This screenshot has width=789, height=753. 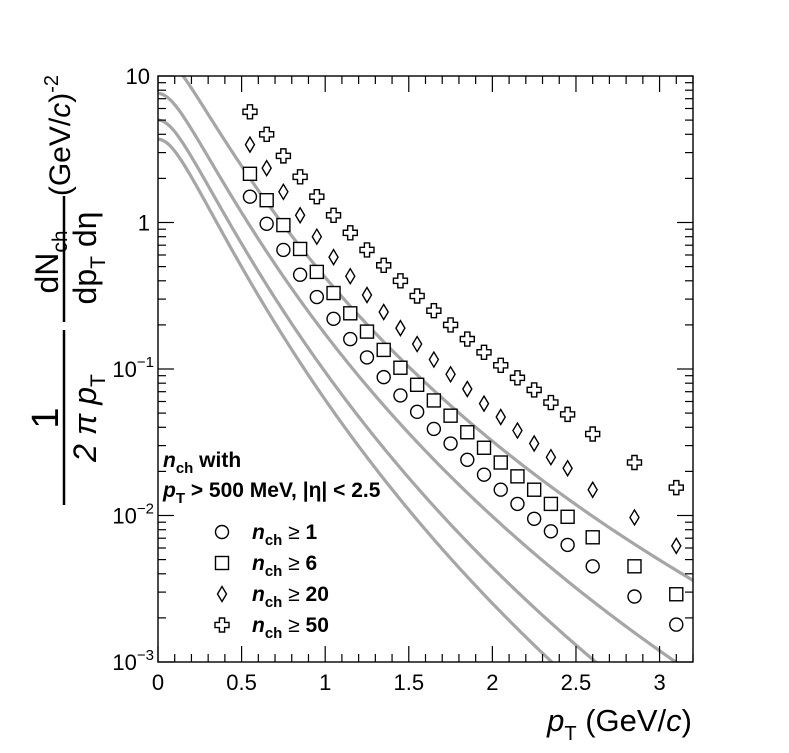 What do you see at coordinates (144, 223) in the screenshot?
I see `y-tick-label: 1` at bounding box center [144, 223].